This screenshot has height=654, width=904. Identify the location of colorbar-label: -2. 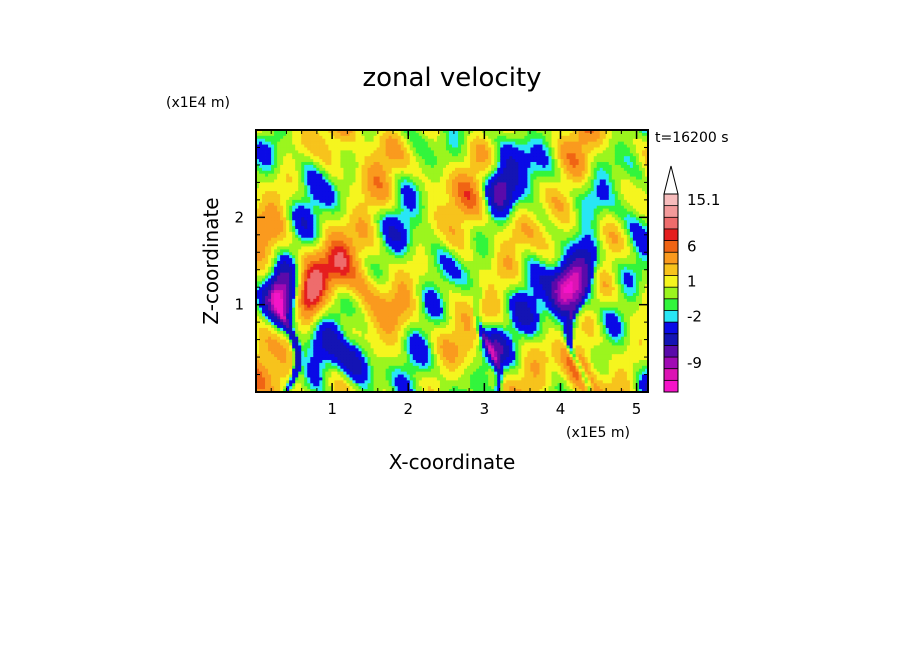
(694, 316).